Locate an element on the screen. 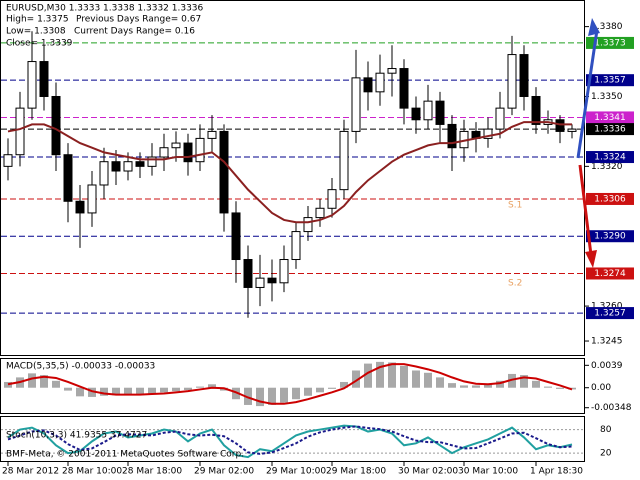 Image resolution: width=640 pixels, height=480 pixels. y-tick-label: 1.3245 is located at coordinates (607, 342).